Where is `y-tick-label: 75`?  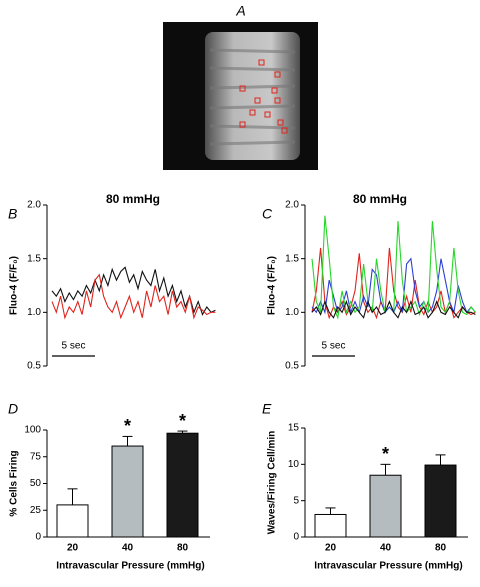
y-tick-label: 75 is located at coordinates (36, 456).